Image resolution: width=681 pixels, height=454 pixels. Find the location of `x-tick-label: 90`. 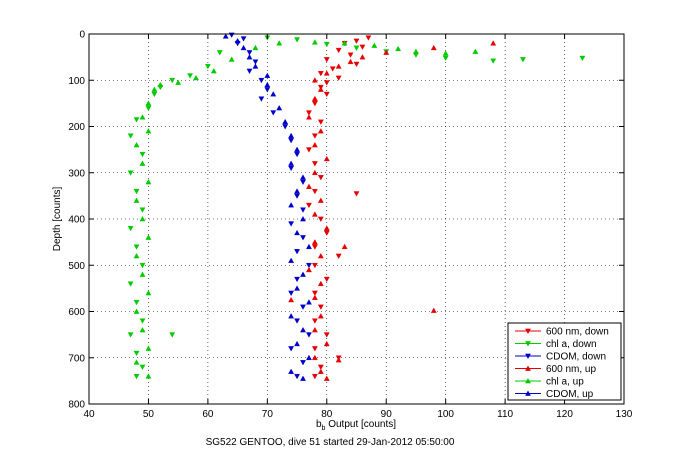

x-tick-label: 90 is located at coordinates (387, 414).